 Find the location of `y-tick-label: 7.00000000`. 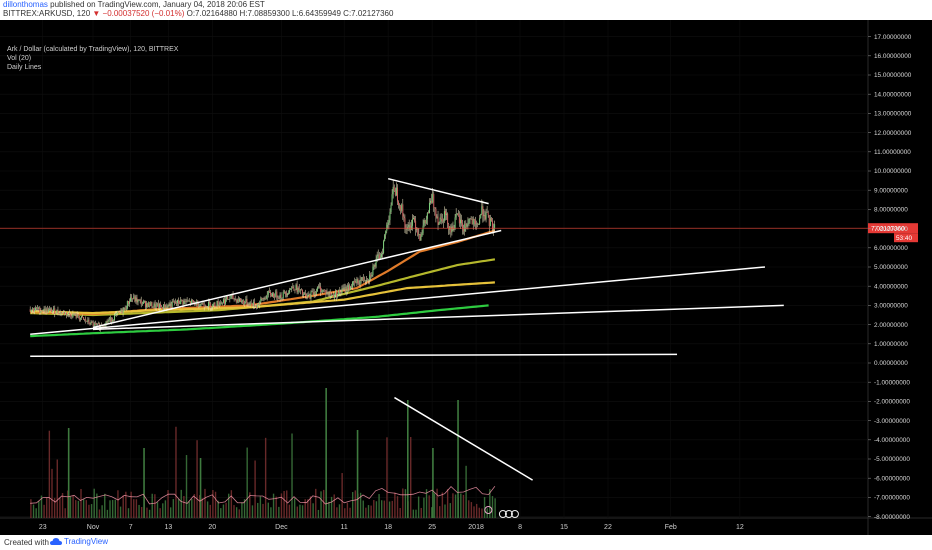

y-tick-label: 7.00000000 is located at coordinates (891, 229).